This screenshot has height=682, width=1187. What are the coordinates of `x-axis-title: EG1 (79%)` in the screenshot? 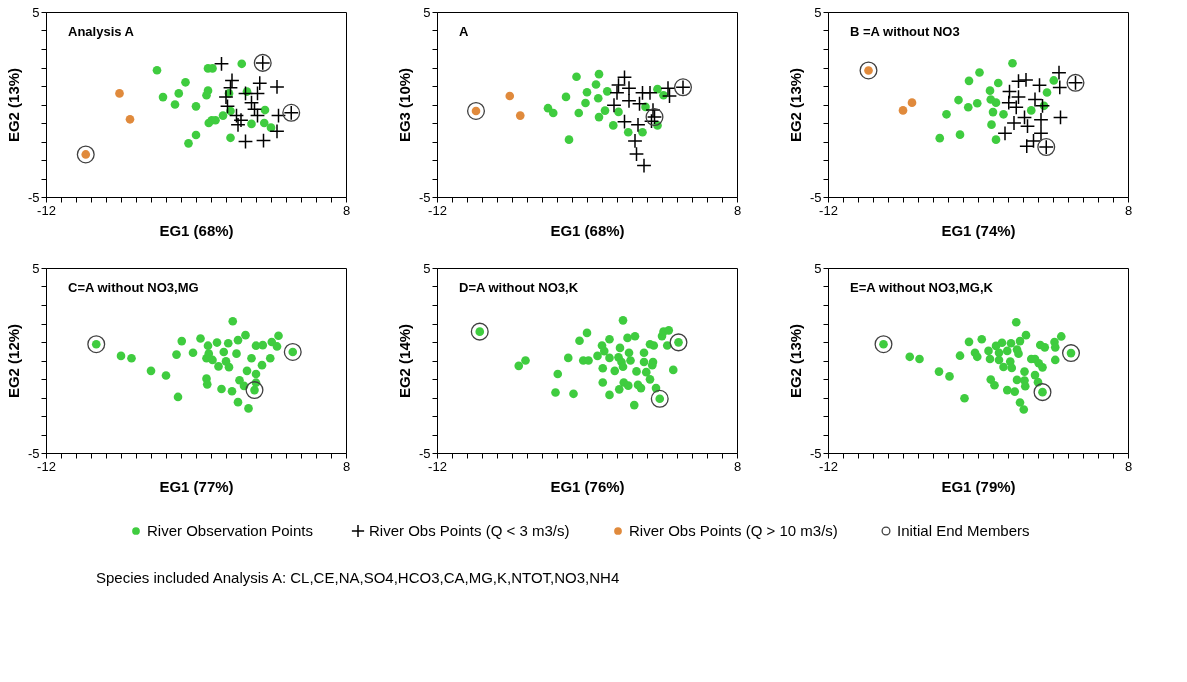 It's located at (978, 486).